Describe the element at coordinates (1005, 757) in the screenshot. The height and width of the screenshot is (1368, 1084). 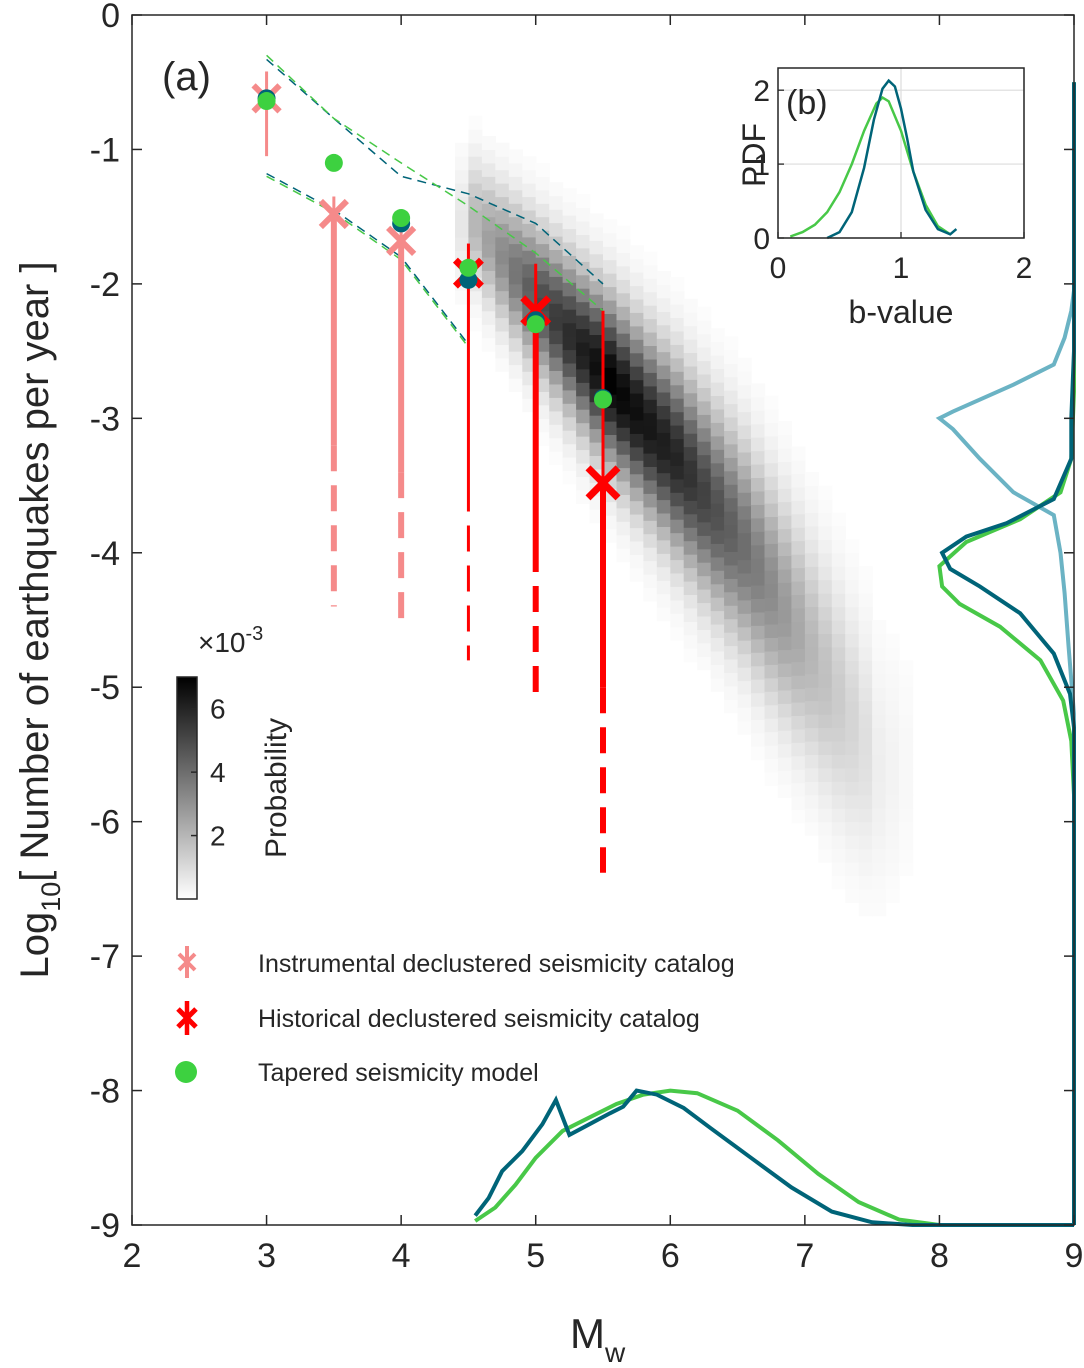
I see `marginal-y-light` at that location.